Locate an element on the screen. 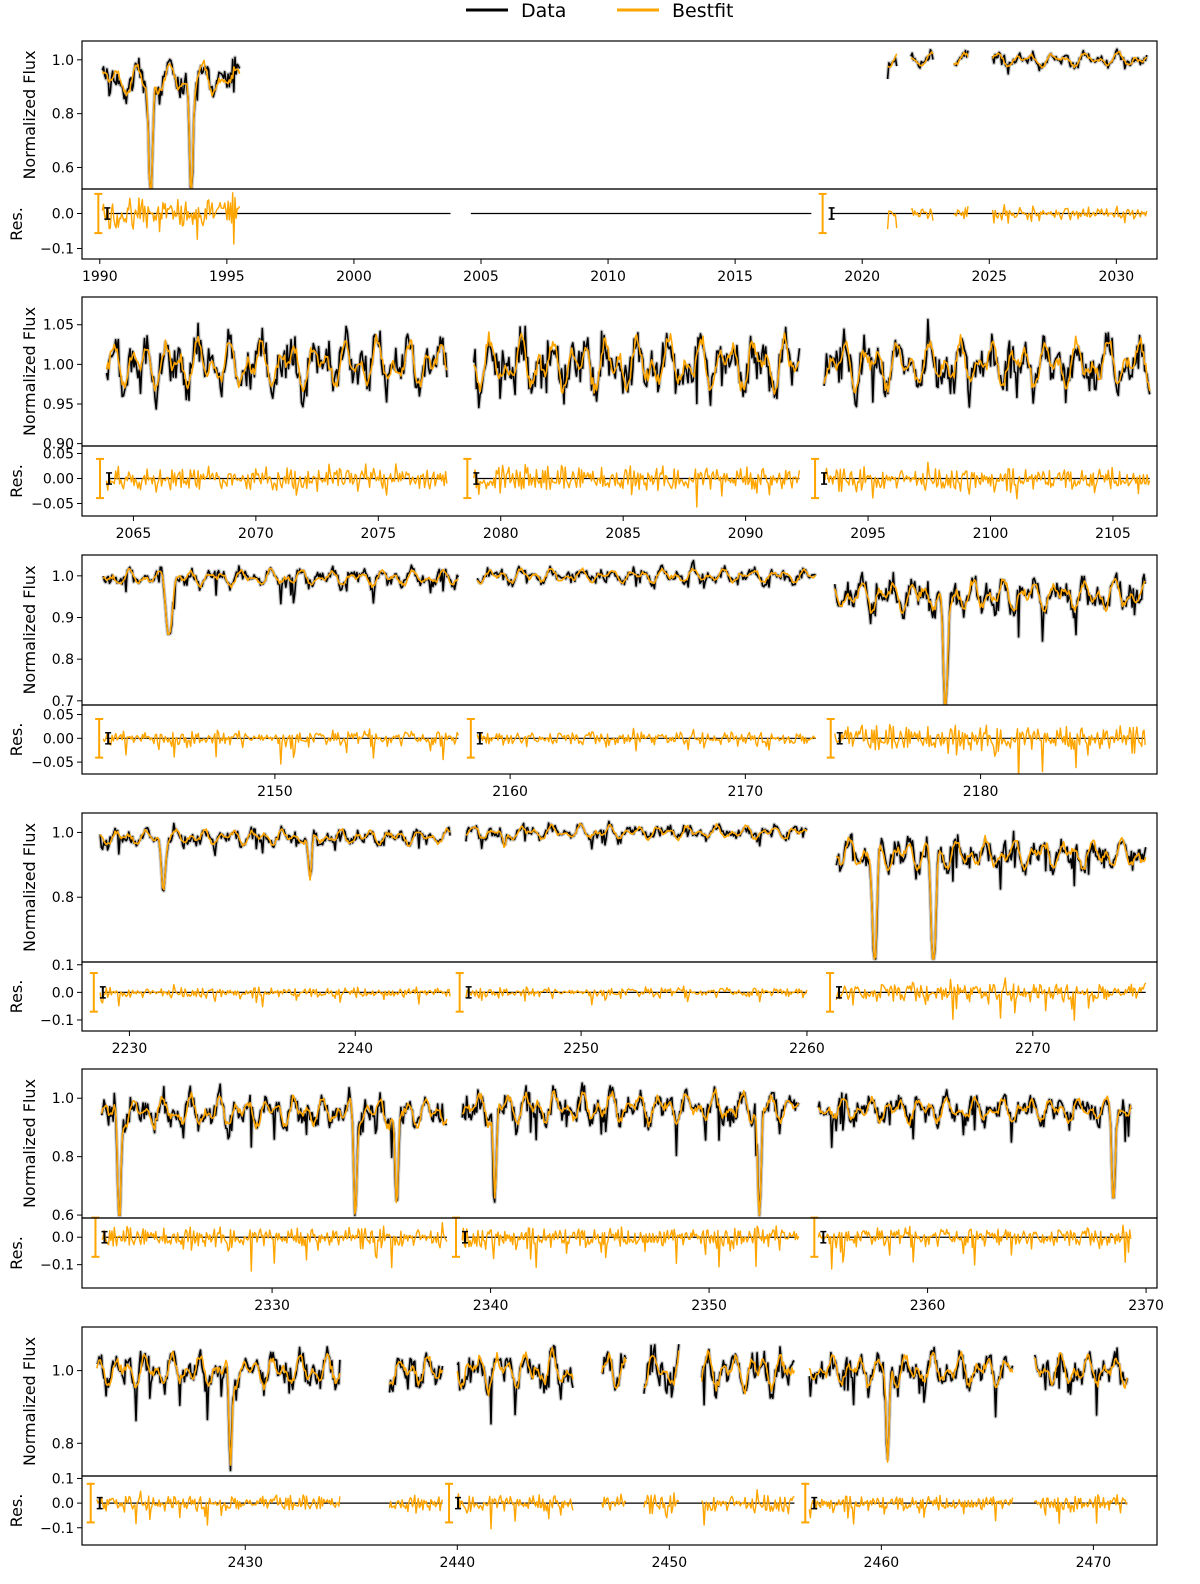 Image resolution: width=1200 pixels, height=1584 pixels. residual-ytick-label: 0.1 is located at coordinates (63, 966).